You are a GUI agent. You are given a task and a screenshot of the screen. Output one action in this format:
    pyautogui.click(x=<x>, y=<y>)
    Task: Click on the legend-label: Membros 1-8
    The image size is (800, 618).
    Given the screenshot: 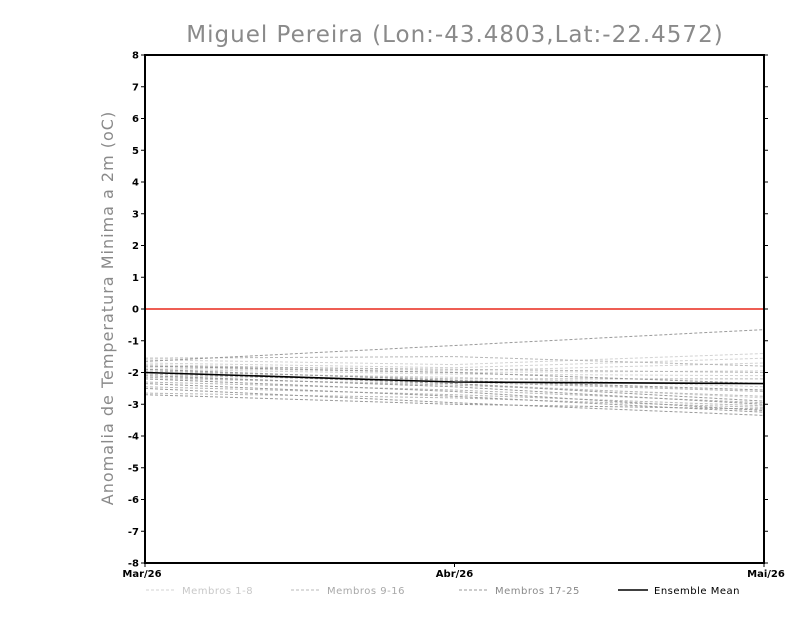 What is the action you would take?
    pyautogui.click(x=217, y=591)
    